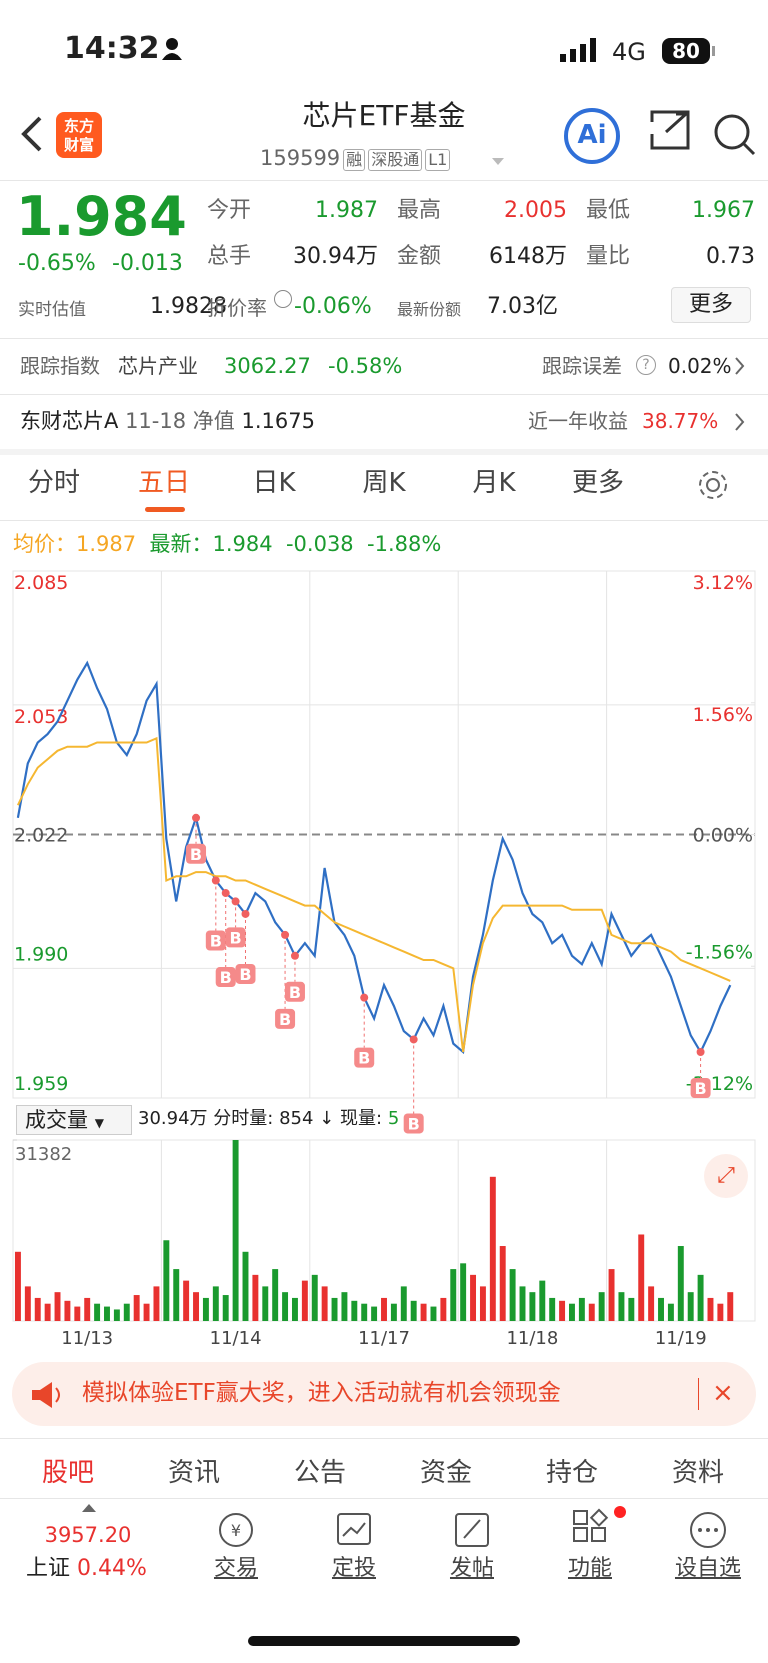 The width and height of the screenshot is (768, 1663). What do you see at coordinates (193, 1473) in the screenshot?
I see `section-tab: 资讯` at bounding box center [193, 1473].